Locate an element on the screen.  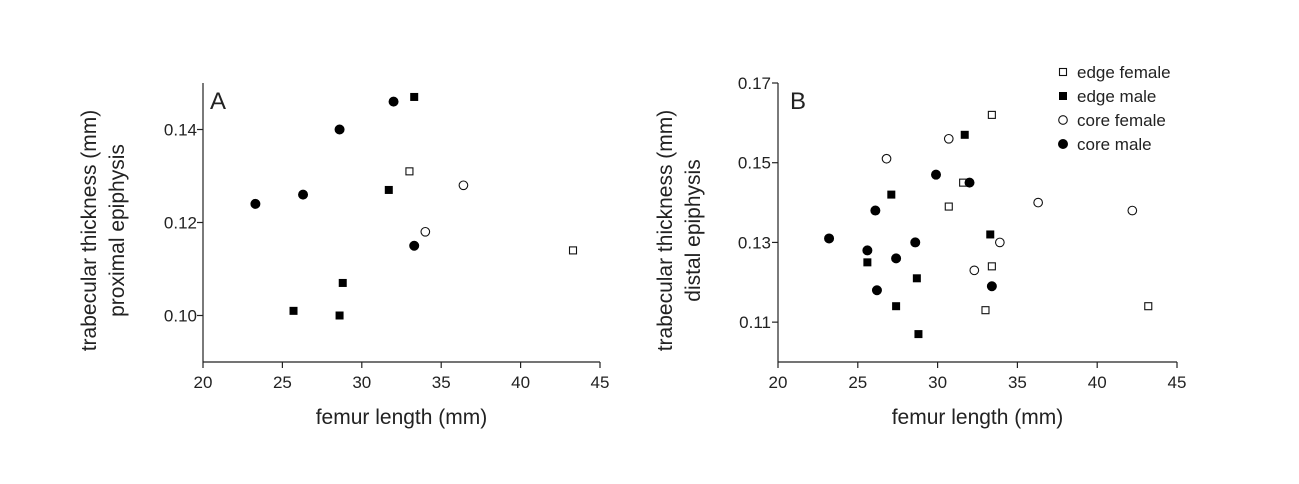
panel-b-y-tick-label: 0.11 is located at coordinates (755, 322).